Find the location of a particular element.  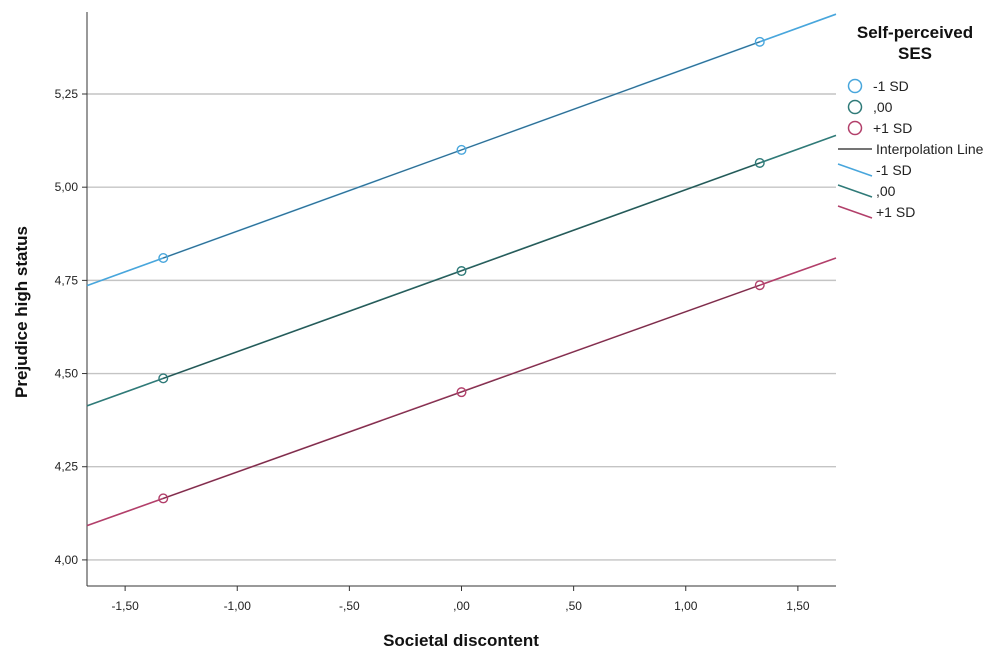

y-tick-label-1: 4,25 is located at coordinates (67, 467).